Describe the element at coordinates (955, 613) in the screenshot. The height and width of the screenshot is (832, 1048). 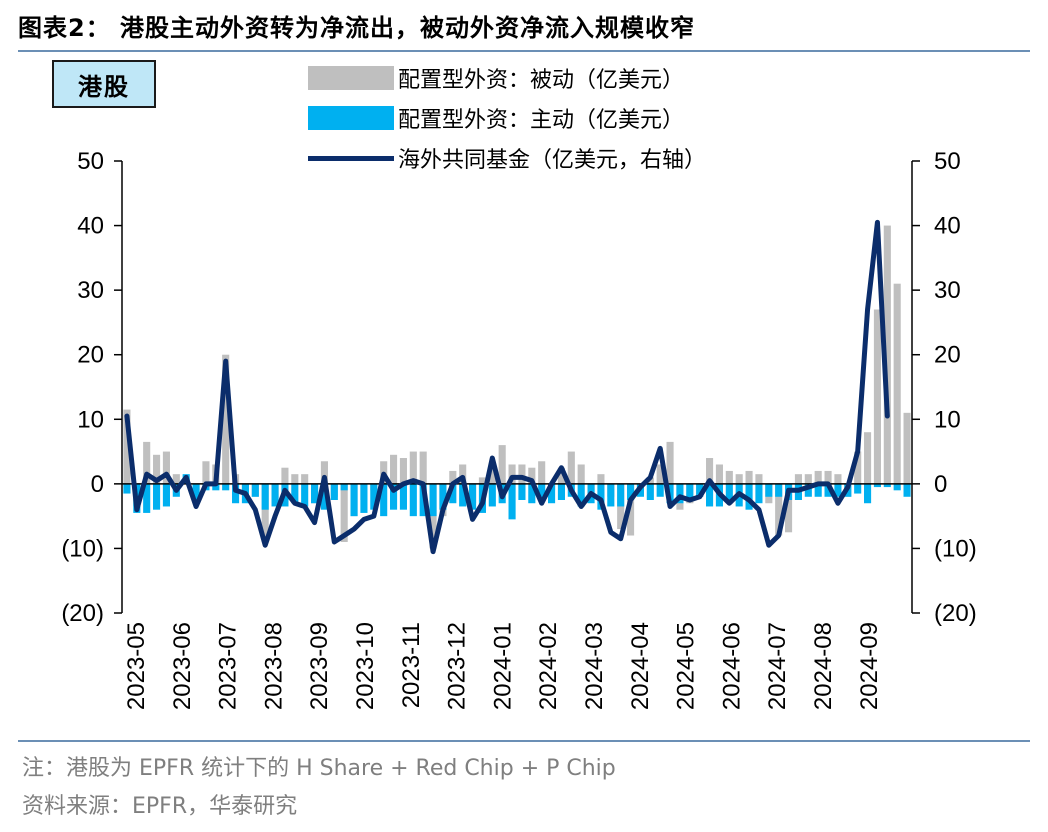
I see `right-axis-tick-label: (20)` at that location.